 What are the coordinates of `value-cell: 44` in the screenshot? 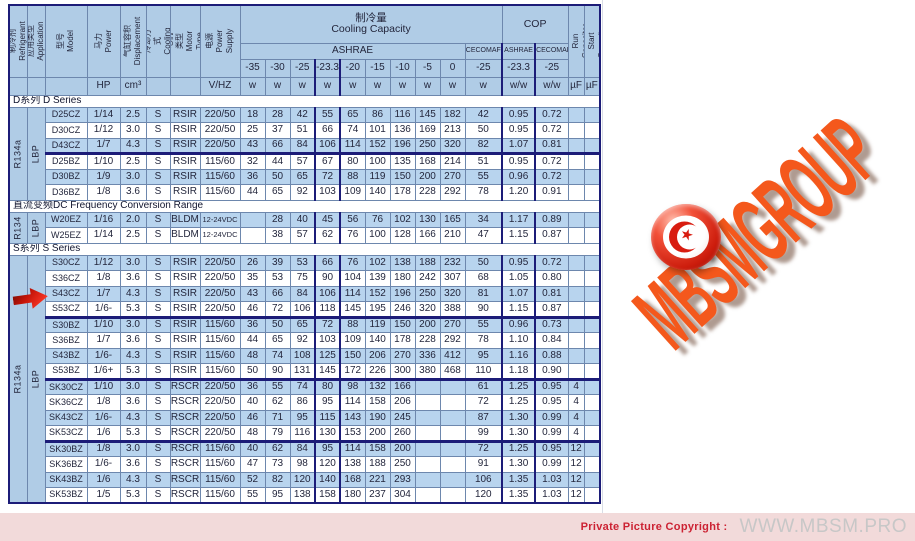 It's located at (277, 161).